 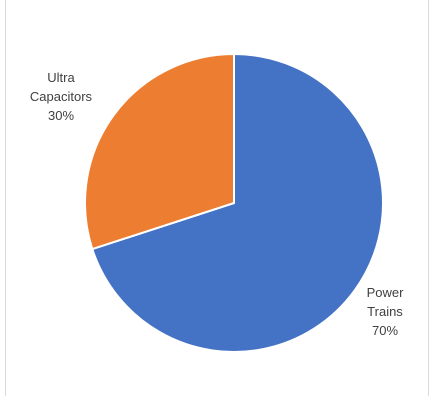 What do you see at coordinates (61, 115) in the screenshot?
I see `slice-label-line: 30%` at bounding box center [61, 115].